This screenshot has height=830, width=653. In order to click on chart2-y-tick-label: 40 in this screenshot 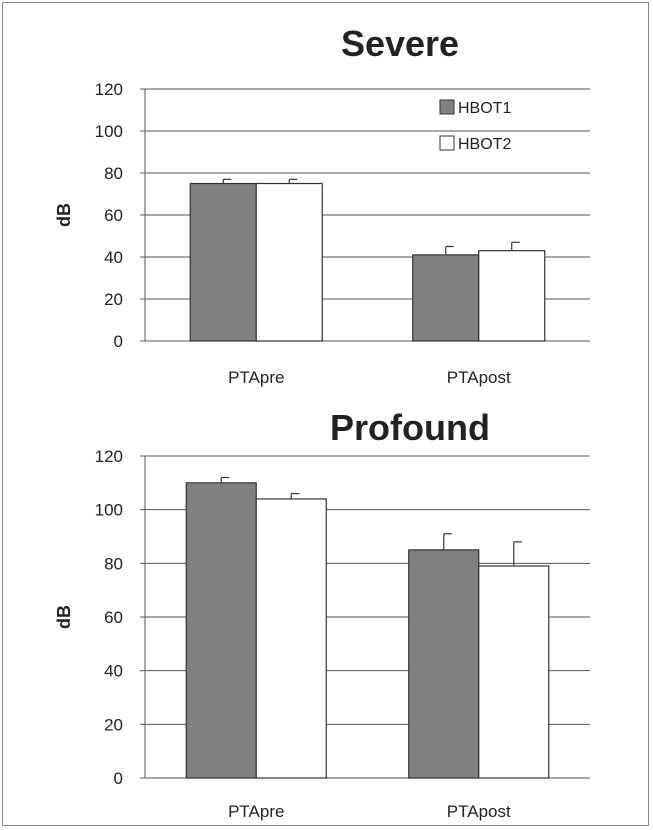, I will do `click(113, 671)`.